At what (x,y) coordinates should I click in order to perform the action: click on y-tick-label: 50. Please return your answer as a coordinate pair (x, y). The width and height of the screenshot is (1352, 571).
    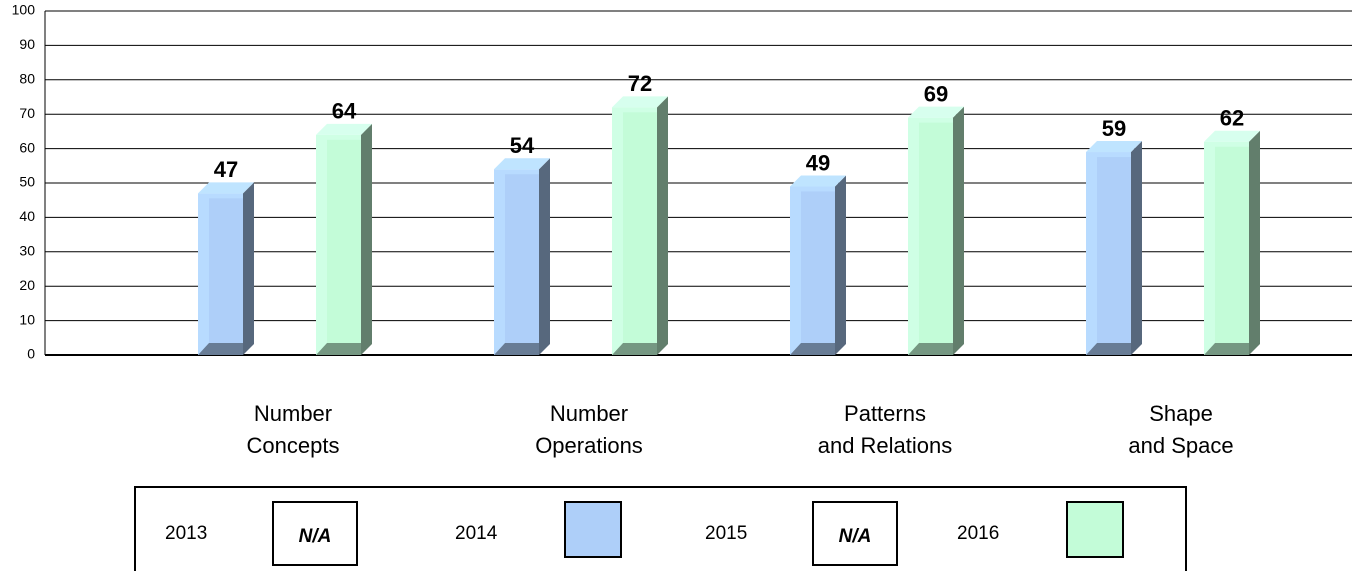
    Looking at the image, I should click on (27, 182).